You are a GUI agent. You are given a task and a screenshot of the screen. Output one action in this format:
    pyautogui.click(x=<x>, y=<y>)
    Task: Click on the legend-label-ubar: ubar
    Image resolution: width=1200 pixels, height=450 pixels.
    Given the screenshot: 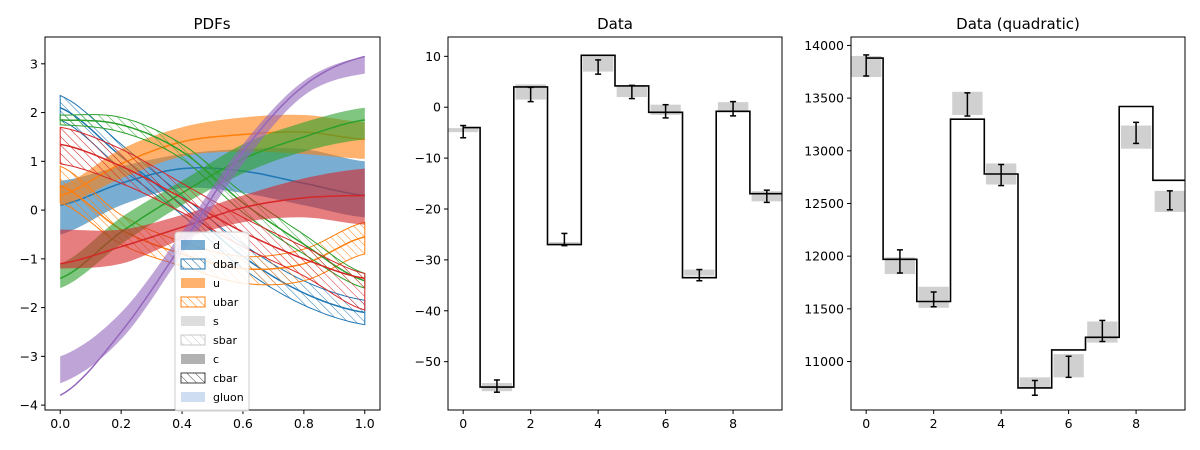 What is the action you would take?
    pyautogui.click(x=226, y=302)
    